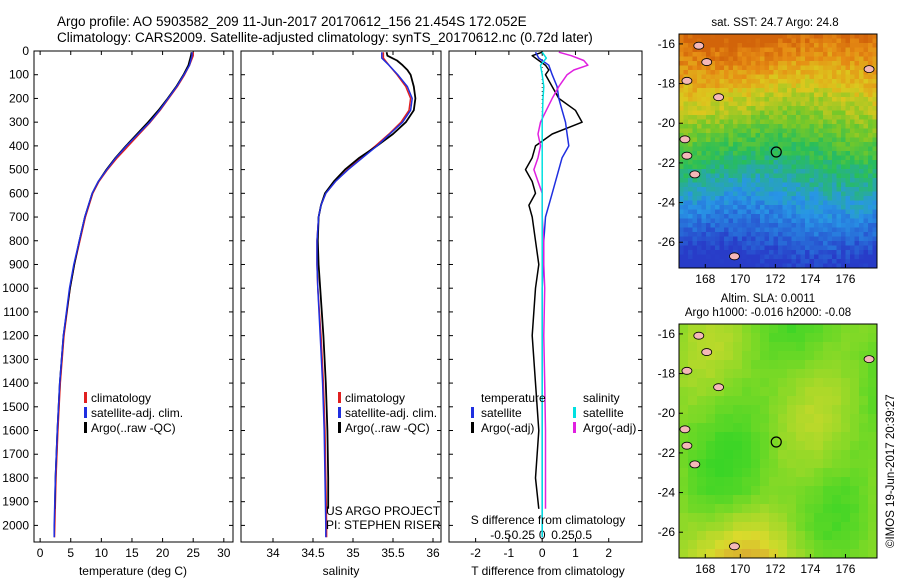 The width and height of the screenshot is (900, 580). Describe the element at coordinates (15, 502) in the screenshot. I see `depth-ytick-label: 1900` at that location.